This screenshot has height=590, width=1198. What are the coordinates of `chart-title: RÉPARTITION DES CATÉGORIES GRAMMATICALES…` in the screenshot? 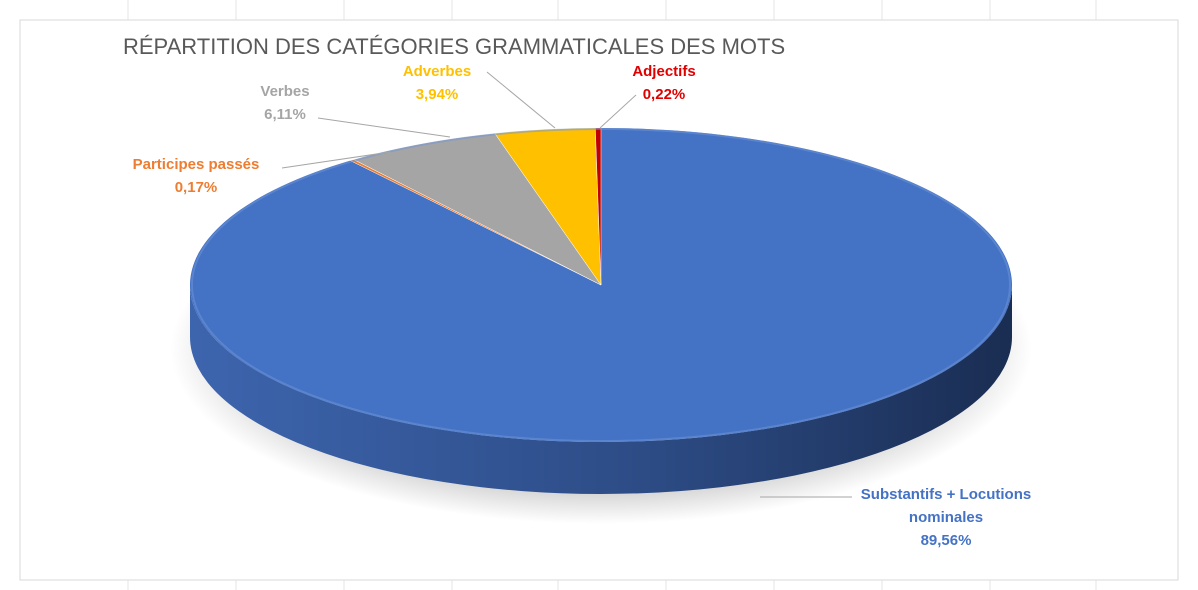 It's located at (454, 46).